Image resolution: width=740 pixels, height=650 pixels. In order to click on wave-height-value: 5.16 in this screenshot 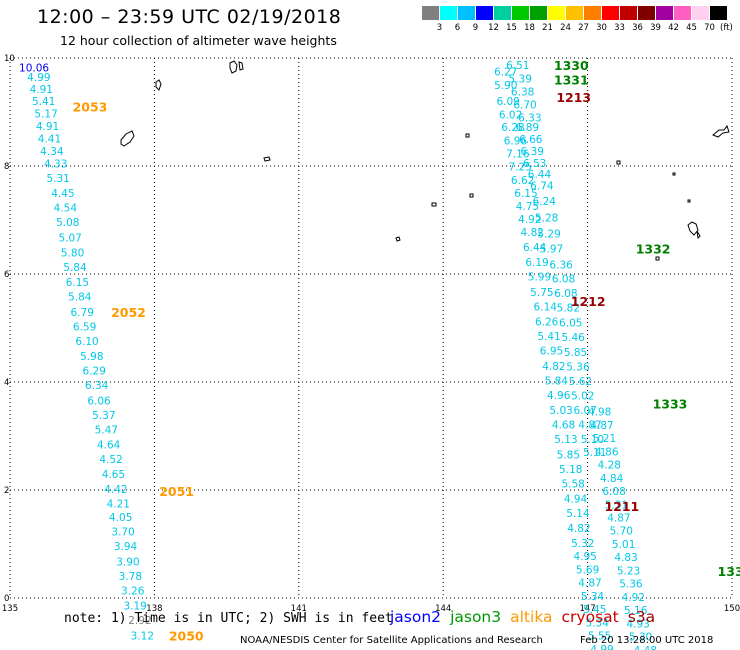, I will do `click(636, 611)`.